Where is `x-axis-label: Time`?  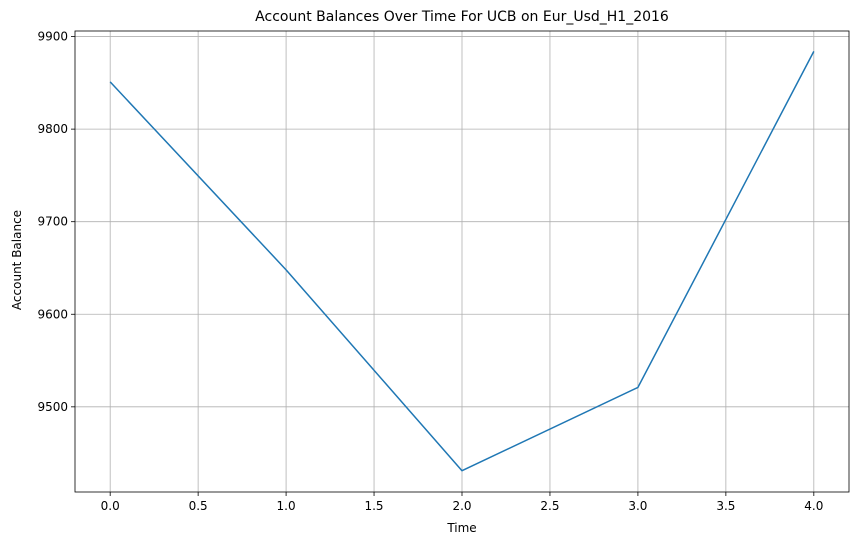 x-axis-label: Time is located at coordinates (461, 528).